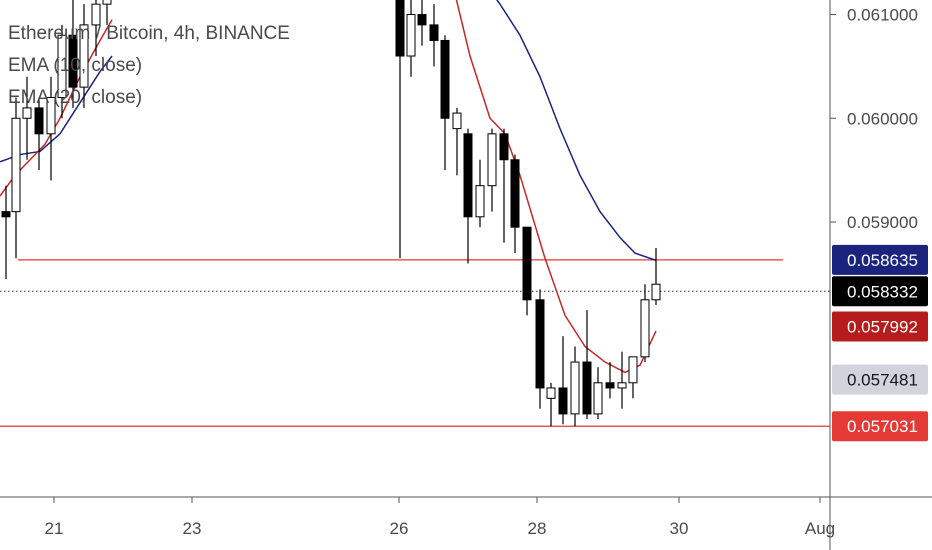  What do you see at coordinates (54, 528) in the screenshot?
I see `time-tick-label: 21` at bounding box center [54, 528].